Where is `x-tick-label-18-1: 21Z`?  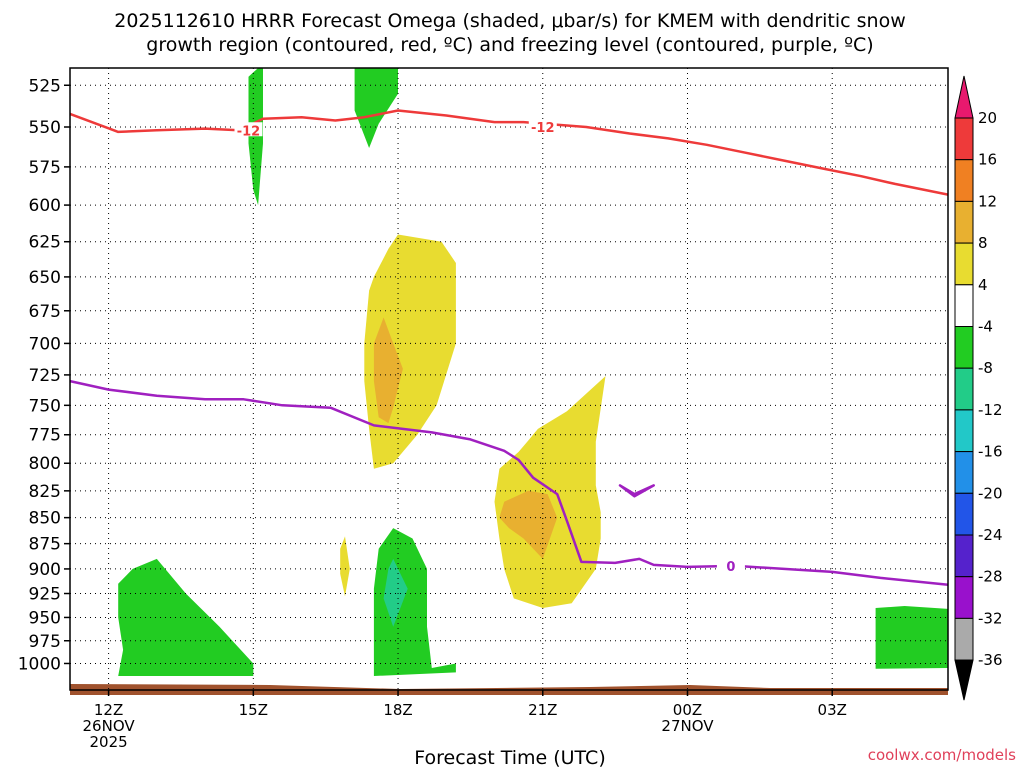
x-tick-label-18-1: 21Z is located at coordinates (542, 710).